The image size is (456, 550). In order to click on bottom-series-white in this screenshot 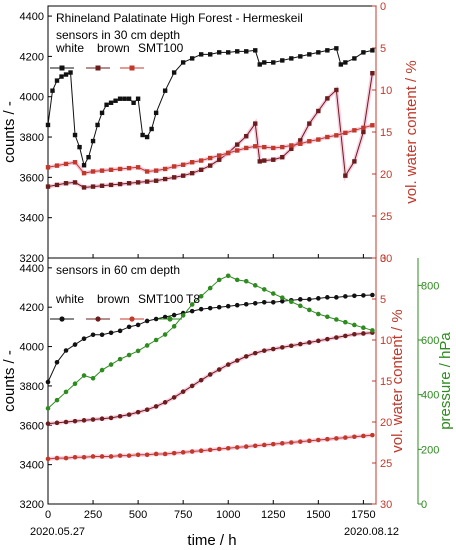, I will do `click(210, 338)`.